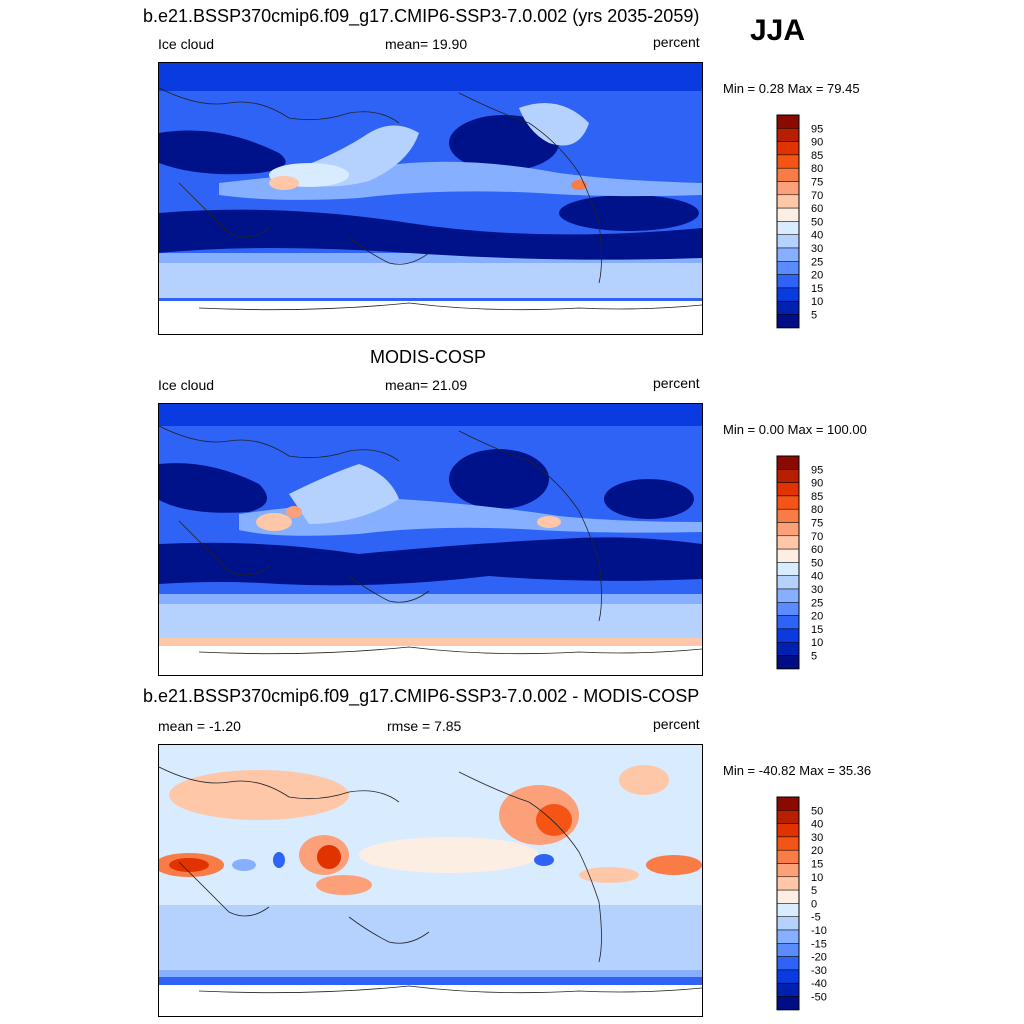 Image resolution: width=1024 pixels, height=1024 pixels. I want to click on panel-1-minmax: Min = 0.28 Max = 79.45, so click(791, 88).